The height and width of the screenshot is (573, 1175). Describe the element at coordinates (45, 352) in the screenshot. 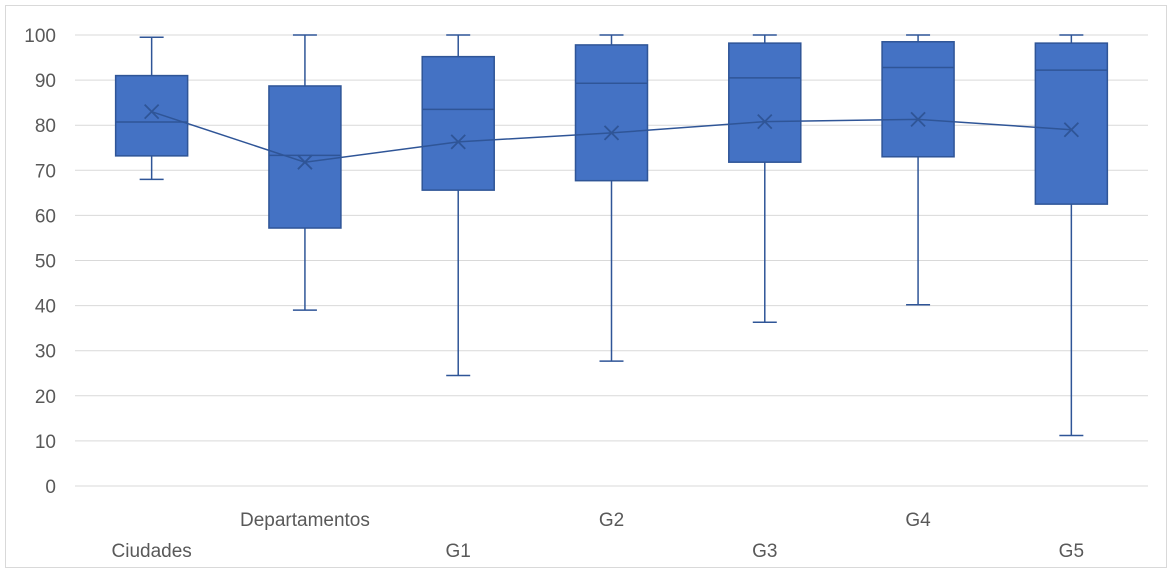

I see `y-tick-label: 30` at that location.